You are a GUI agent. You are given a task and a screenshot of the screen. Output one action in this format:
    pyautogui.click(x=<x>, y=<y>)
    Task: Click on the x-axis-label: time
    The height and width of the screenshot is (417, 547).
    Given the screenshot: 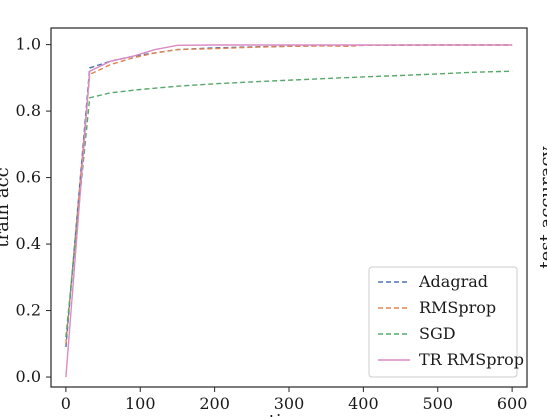 What is the action you would take?
    pyautogui.click(x=289, y=414)
    